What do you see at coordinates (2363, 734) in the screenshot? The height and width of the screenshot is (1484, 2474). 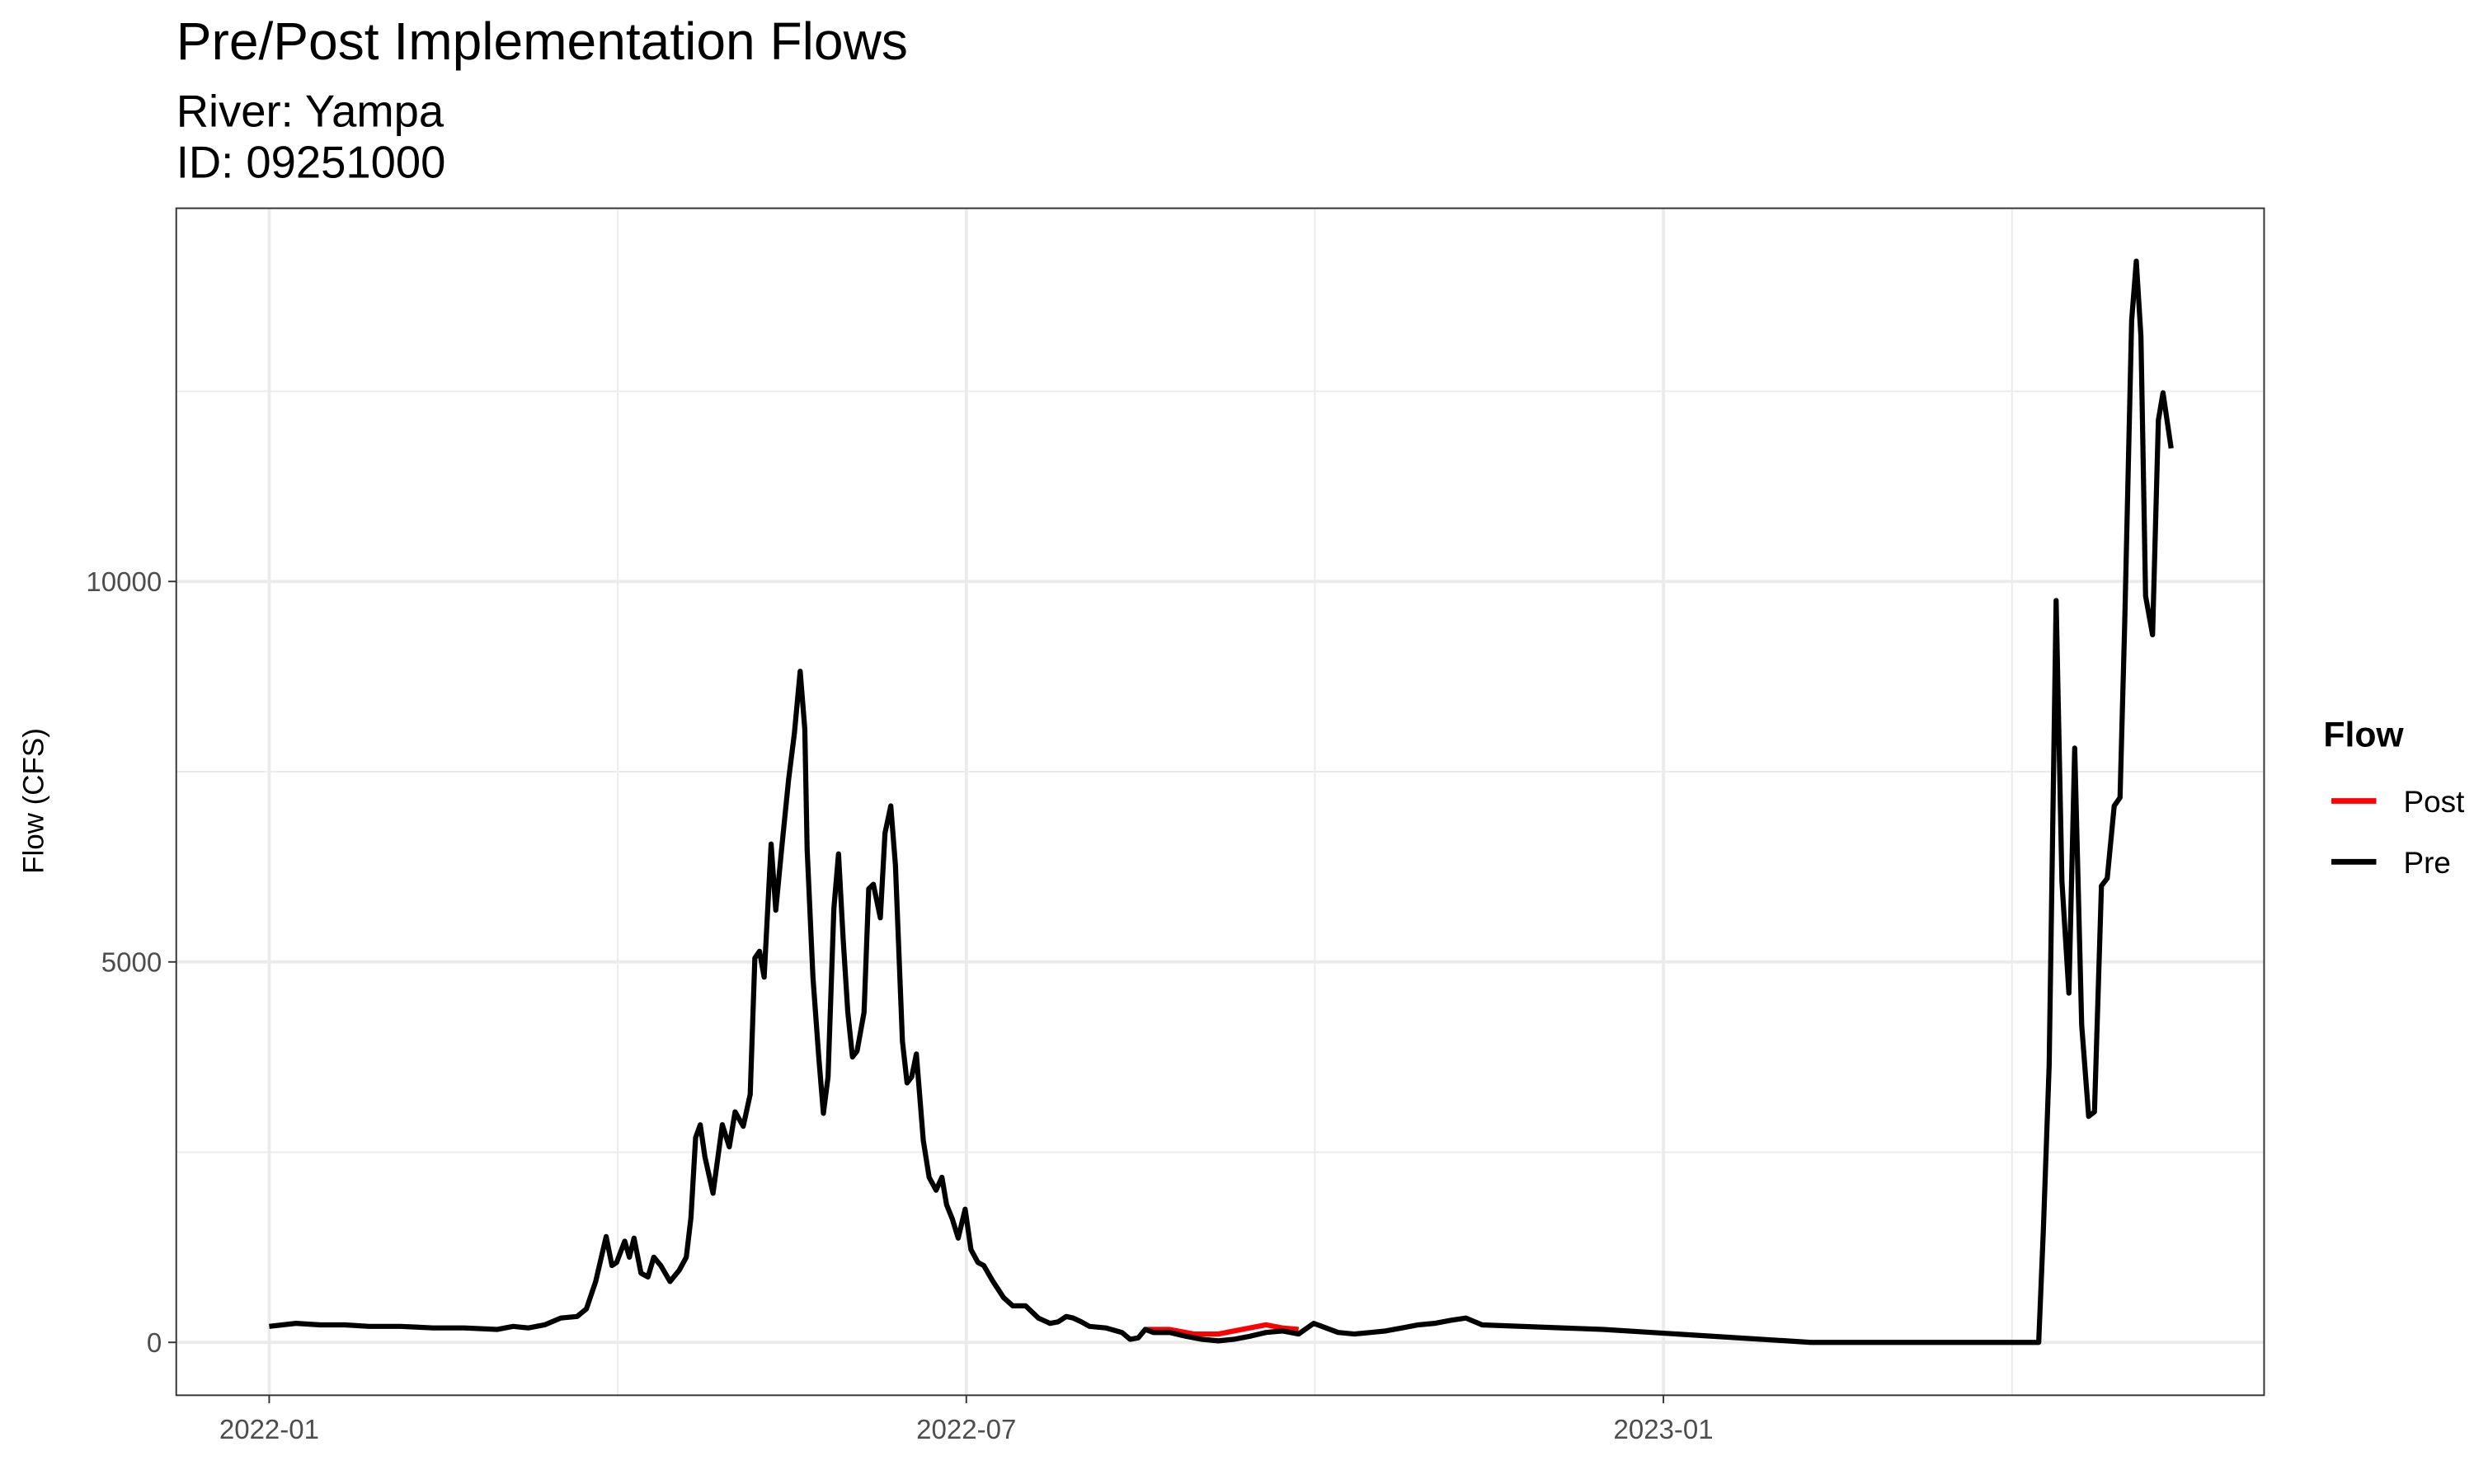 I see `legend-title: Flow` at bounding box center [2363, 734].